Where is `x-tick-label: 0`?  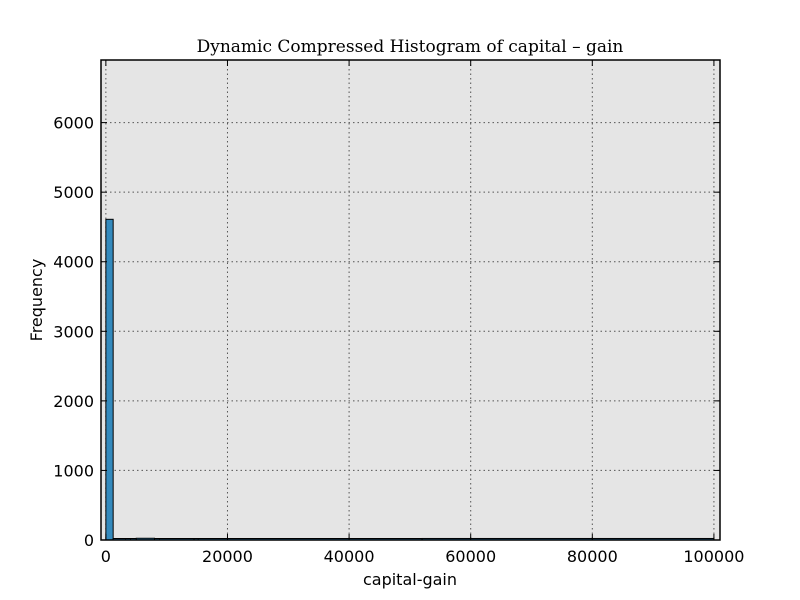 x-tick-label: 0 is located at coordinates (106, 556).